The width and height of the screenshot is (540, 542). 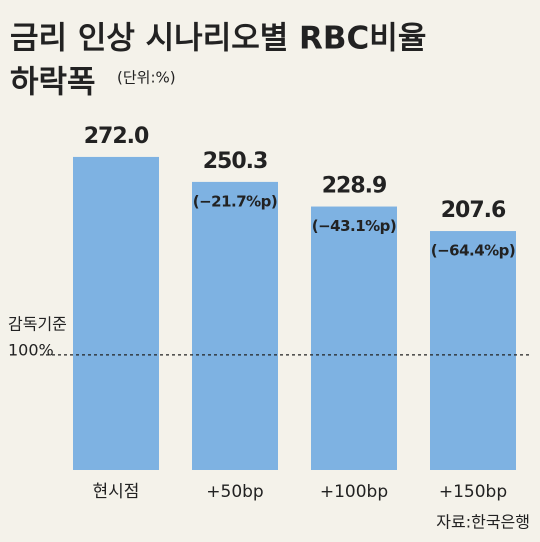 I want to click on x-tick-label: +100bp, so click(x=354, y=492).